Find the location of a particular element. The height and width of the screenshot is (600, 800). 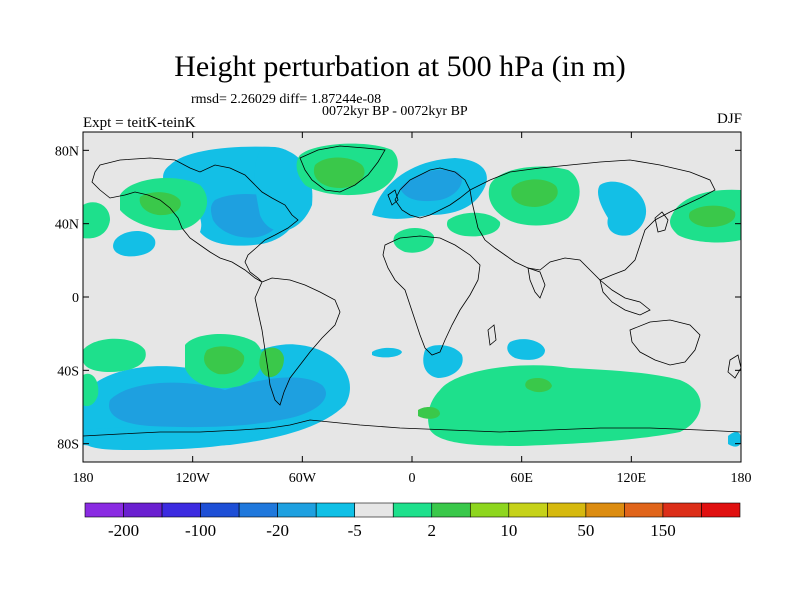

contour-region-south-pacific-core is located at coordinates (224, 360).